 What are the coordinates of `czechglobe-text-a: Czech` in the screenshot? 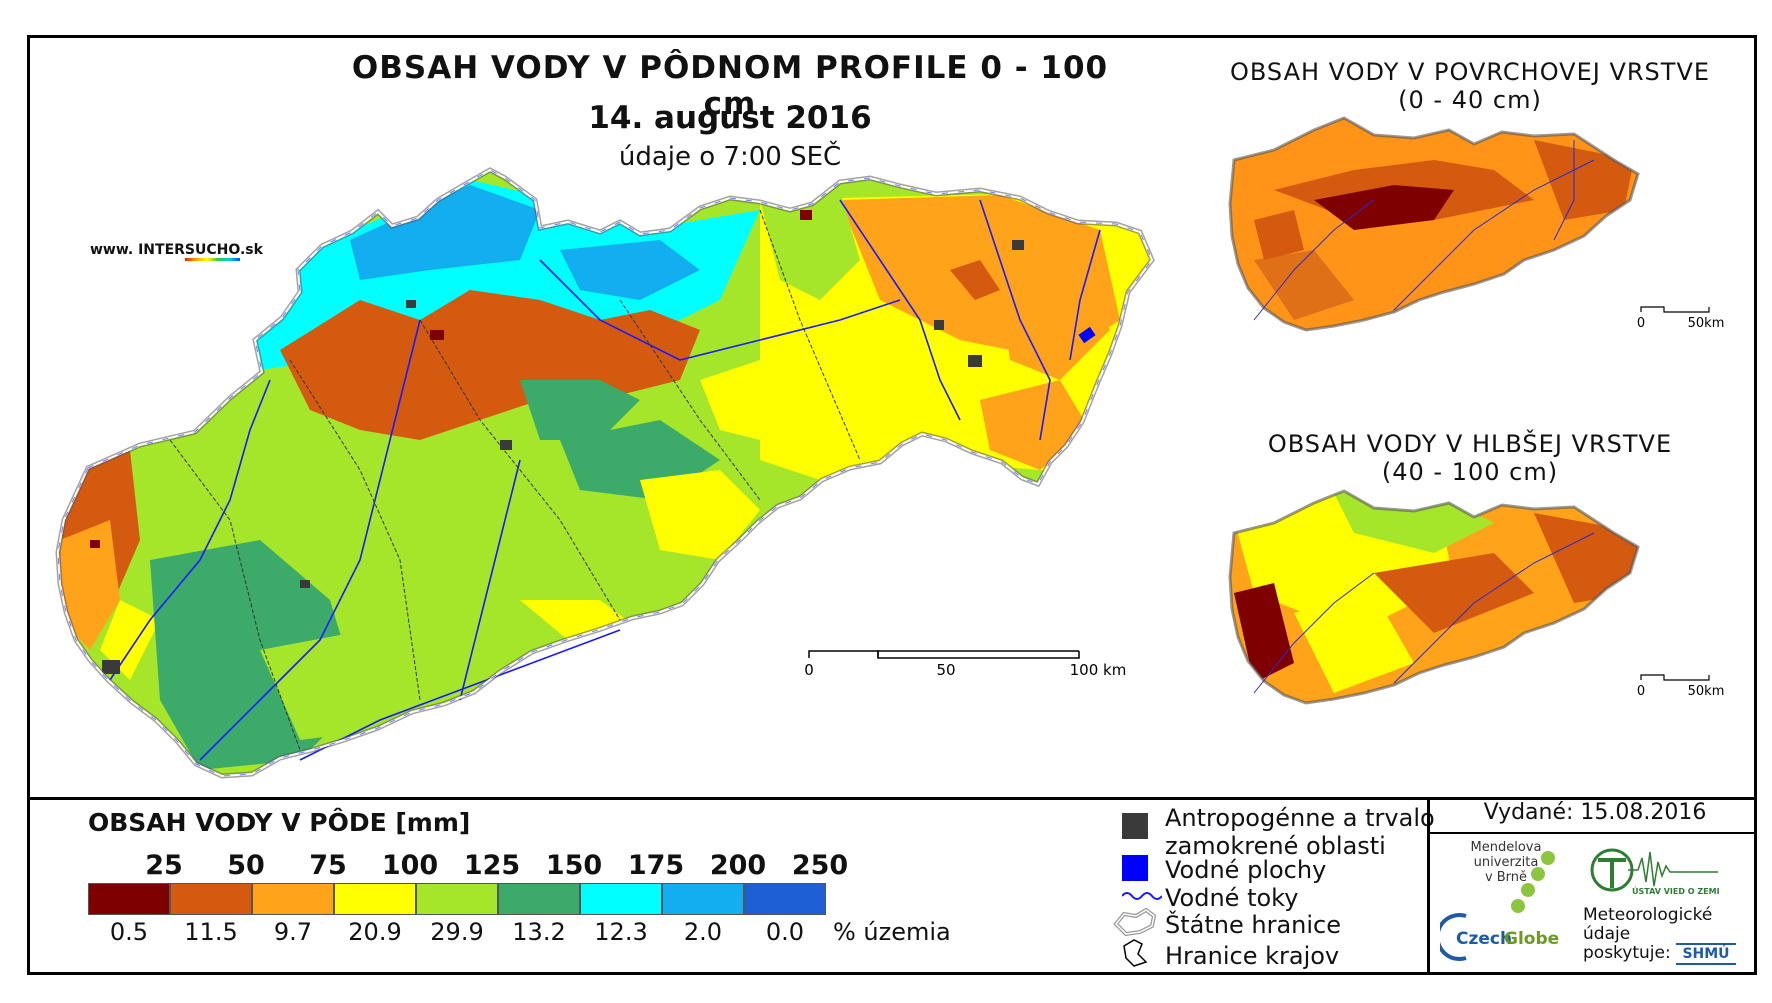 It's located at (1484, 939).